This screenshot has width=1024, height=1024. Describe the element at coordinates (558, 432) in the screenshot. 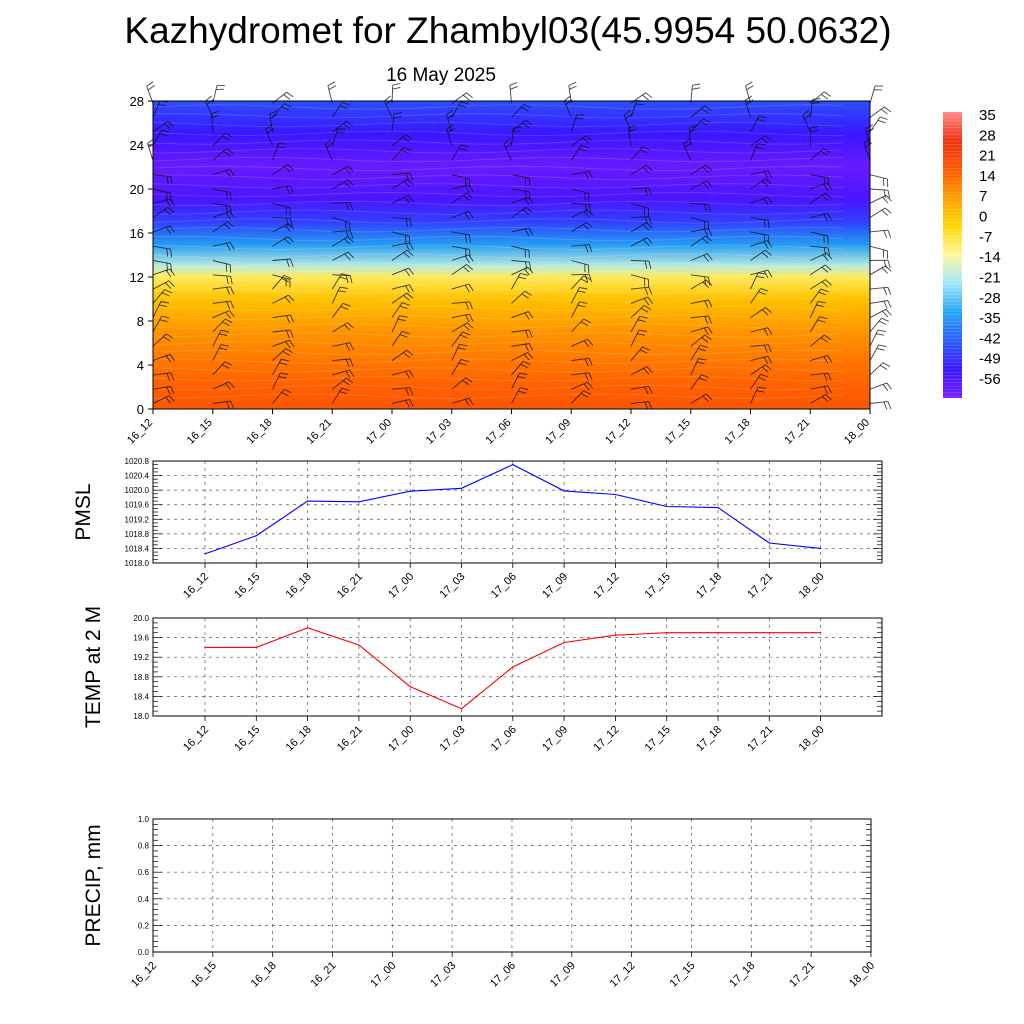

I see `heatmap-x-tick-label: 17_09` at that location.